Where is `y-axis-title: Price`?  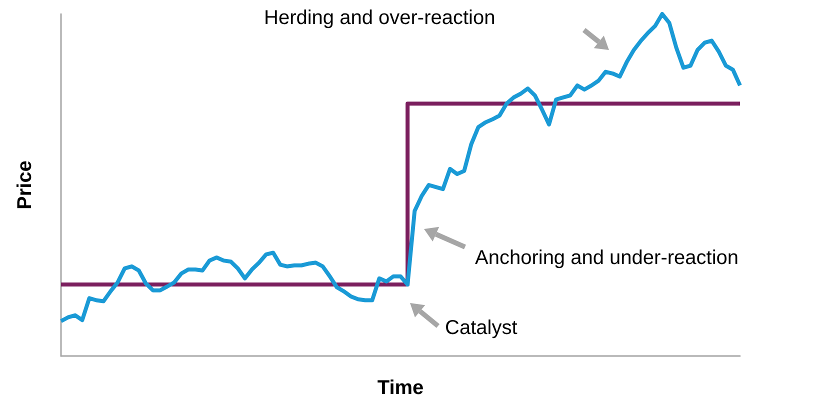
y-axis-title: Price is located at coordinates (25, 185).